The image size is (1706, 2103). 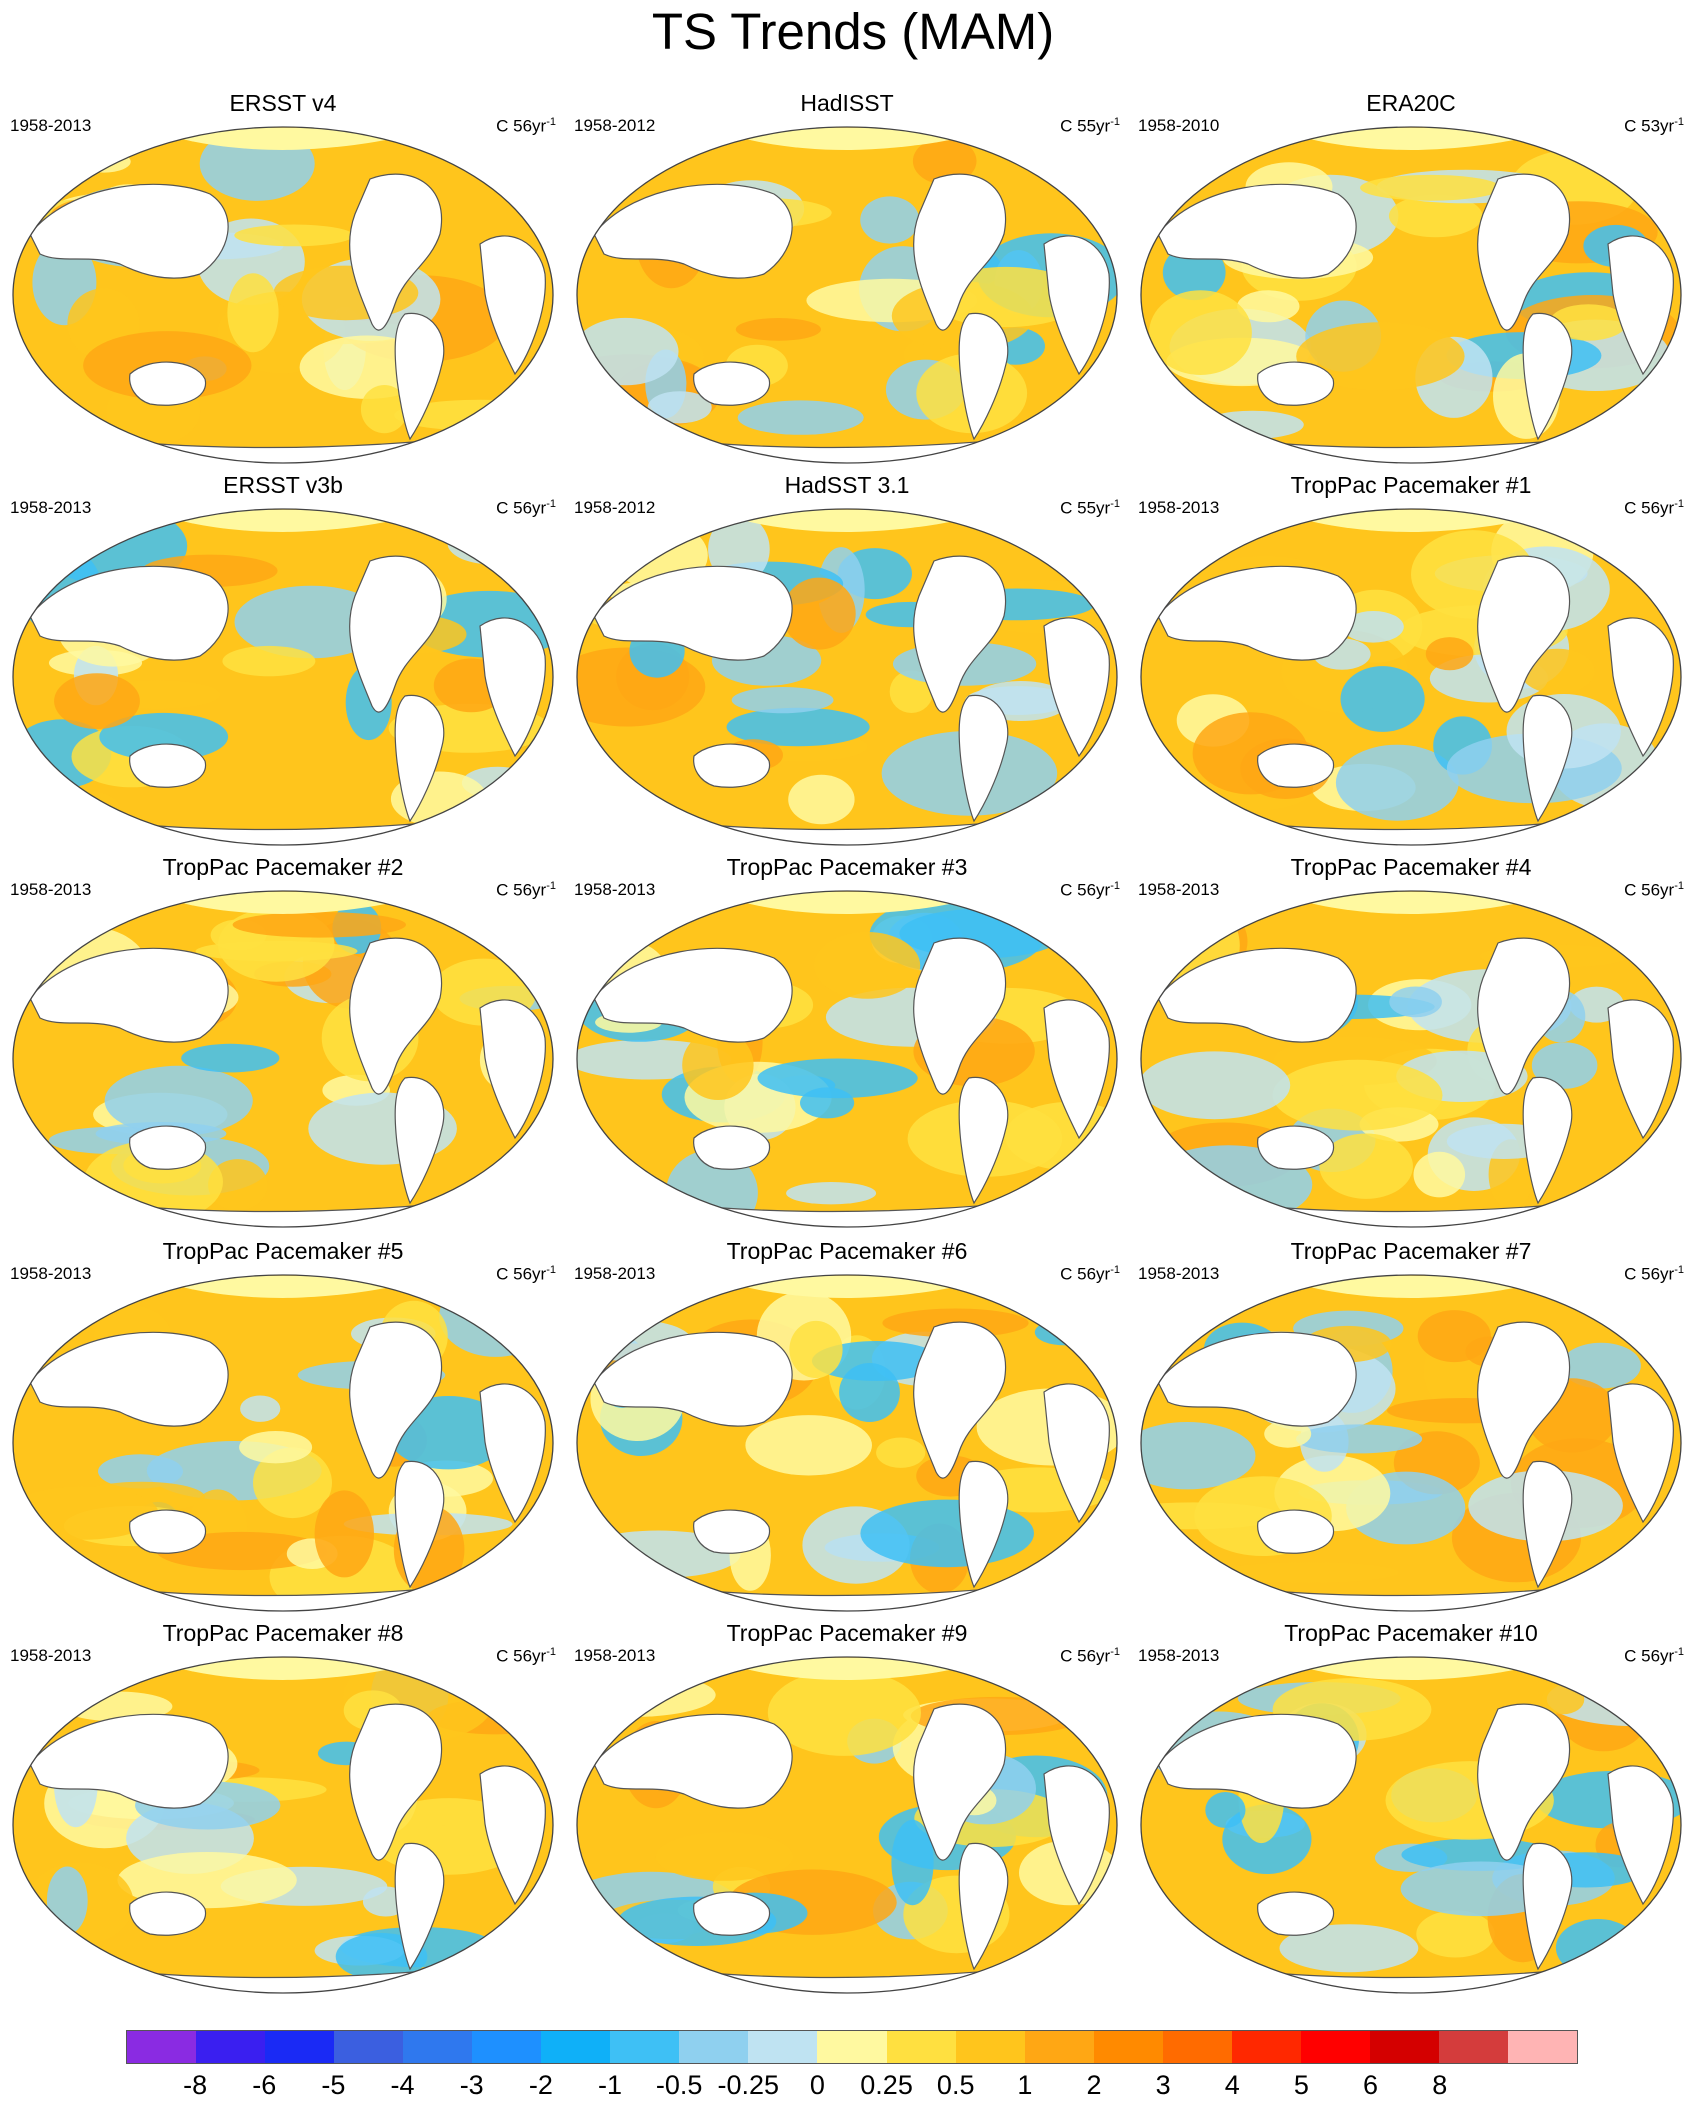 I want to click on map-panel: TropPac Pacemaker #10 1958-2013 C 56yr-1, so click(x=1411, y=1810).